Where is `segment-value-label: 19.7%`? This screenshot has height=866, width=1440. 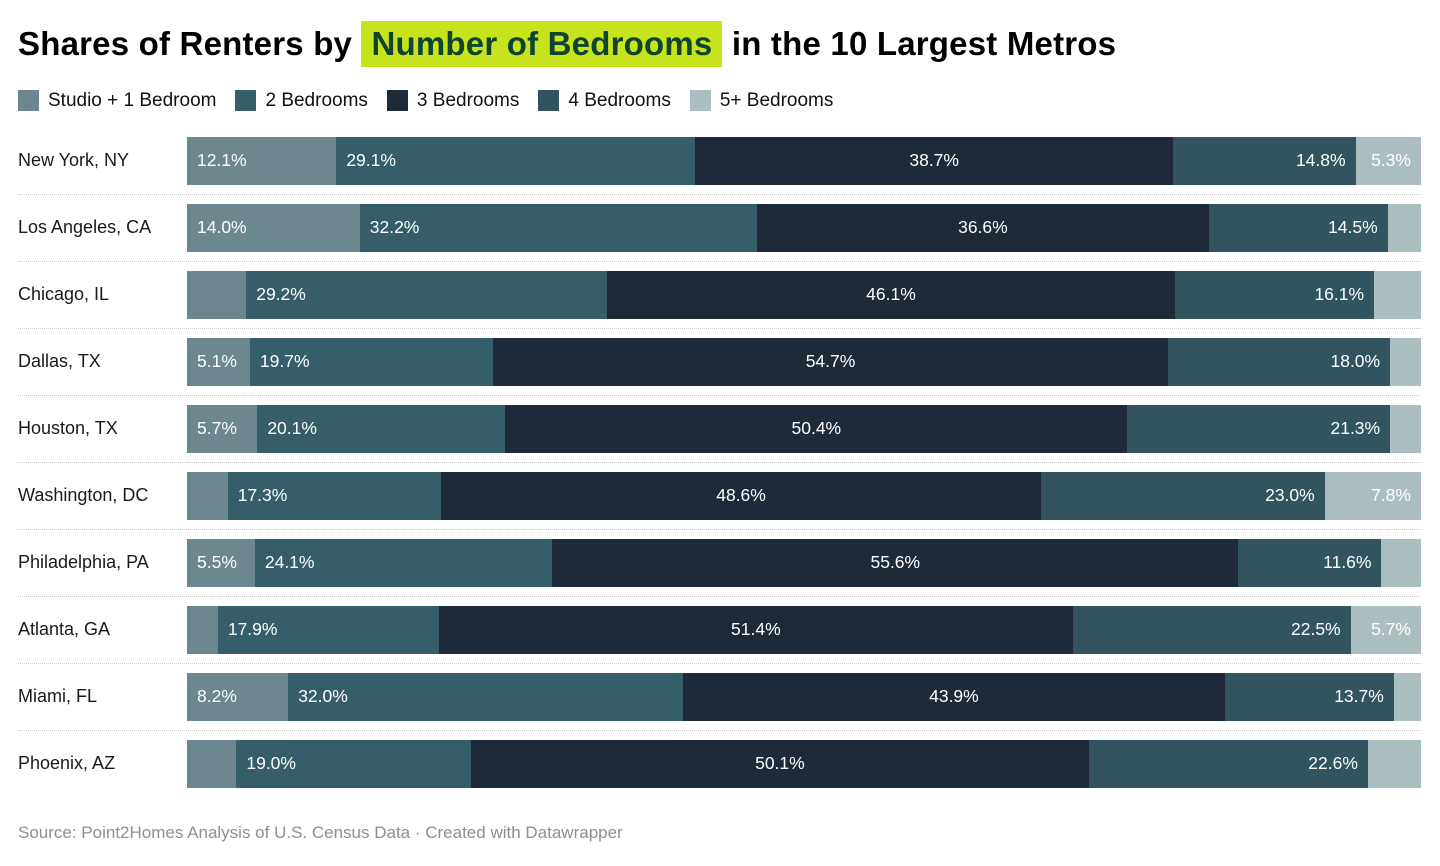 segment-value-label: 19.7% is located at coordinates (284, 361).